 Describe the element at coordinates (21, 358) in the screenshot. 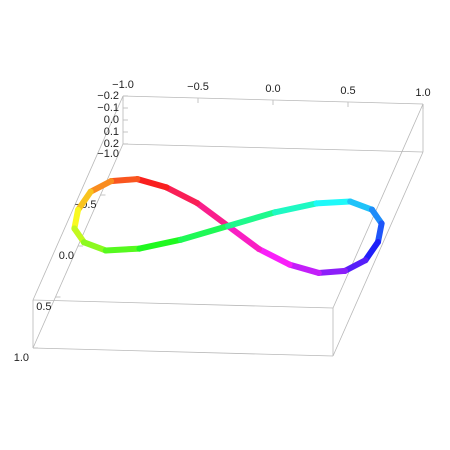

I see `y-tick-label: 1.0` at that location.